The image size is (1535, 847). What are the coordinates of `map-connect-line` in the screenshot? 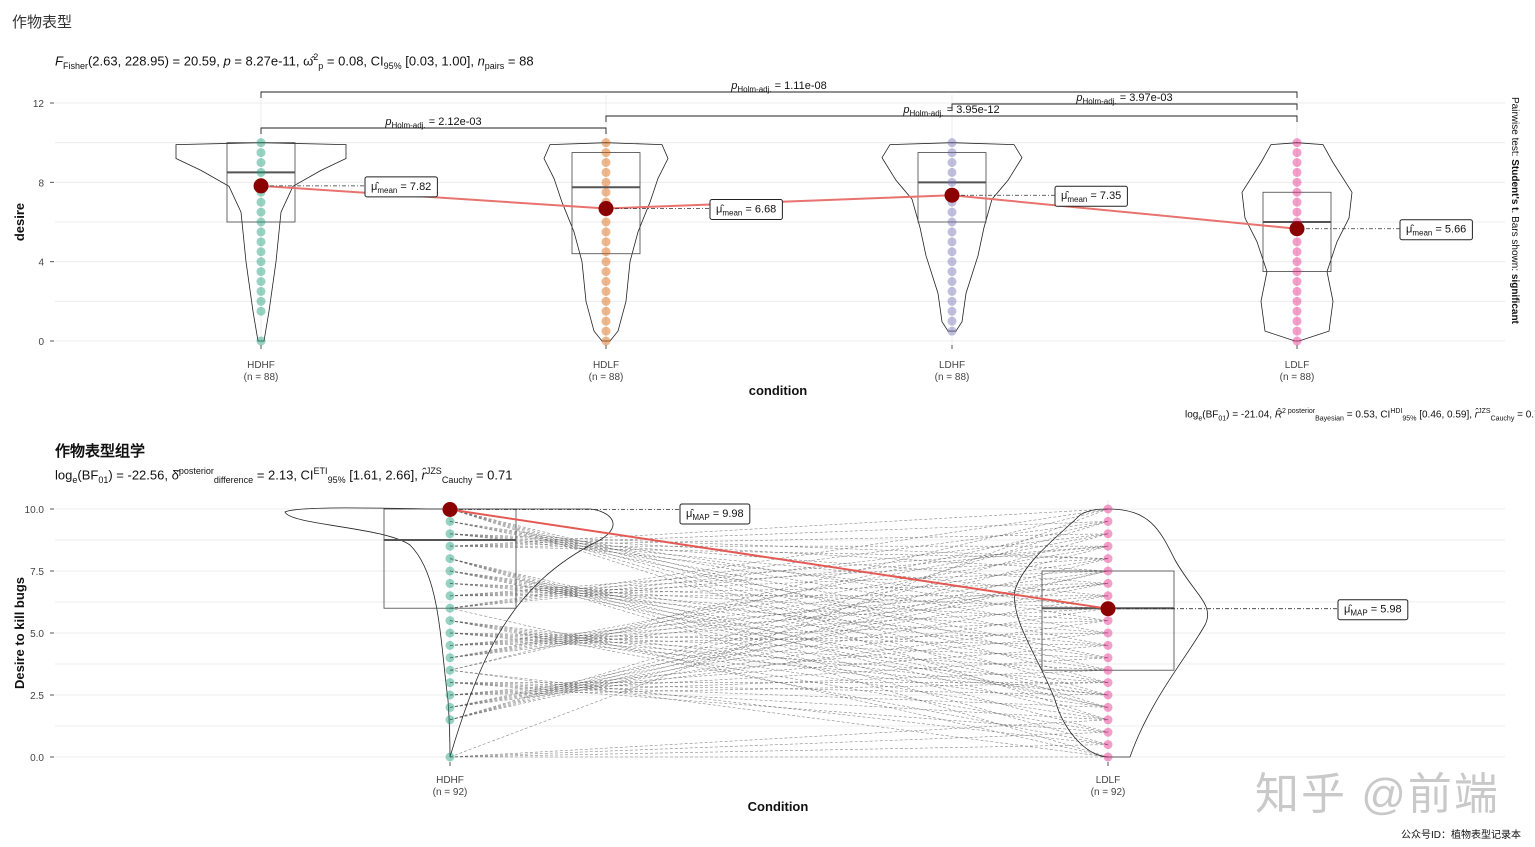 It's located at (779, 559).